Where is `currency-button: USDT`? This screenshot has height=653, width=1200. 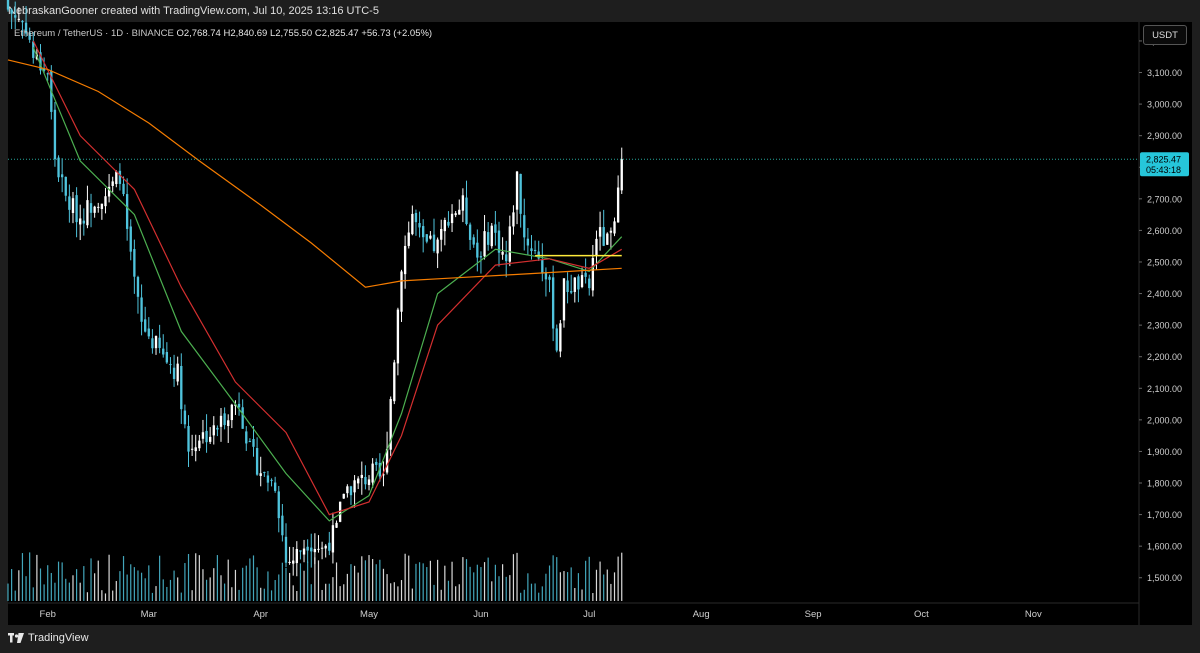 currency-button: USDT is located at coordinates (1165, 35).